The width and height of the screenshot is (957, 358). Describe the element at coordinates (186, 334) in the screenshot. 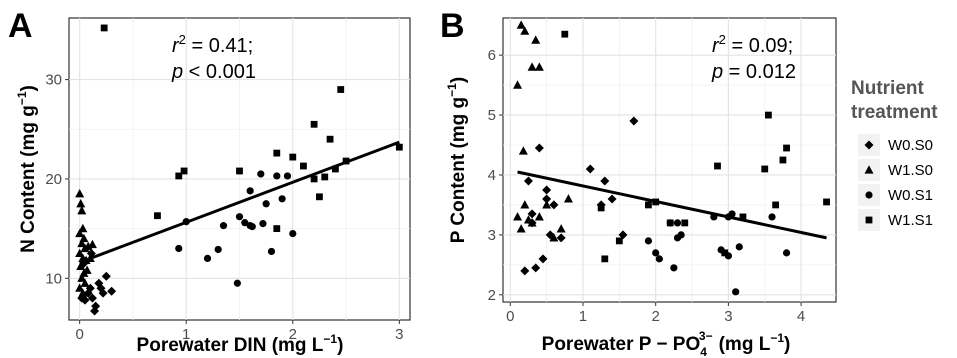

I see `x-tick-label: 1` at that location.